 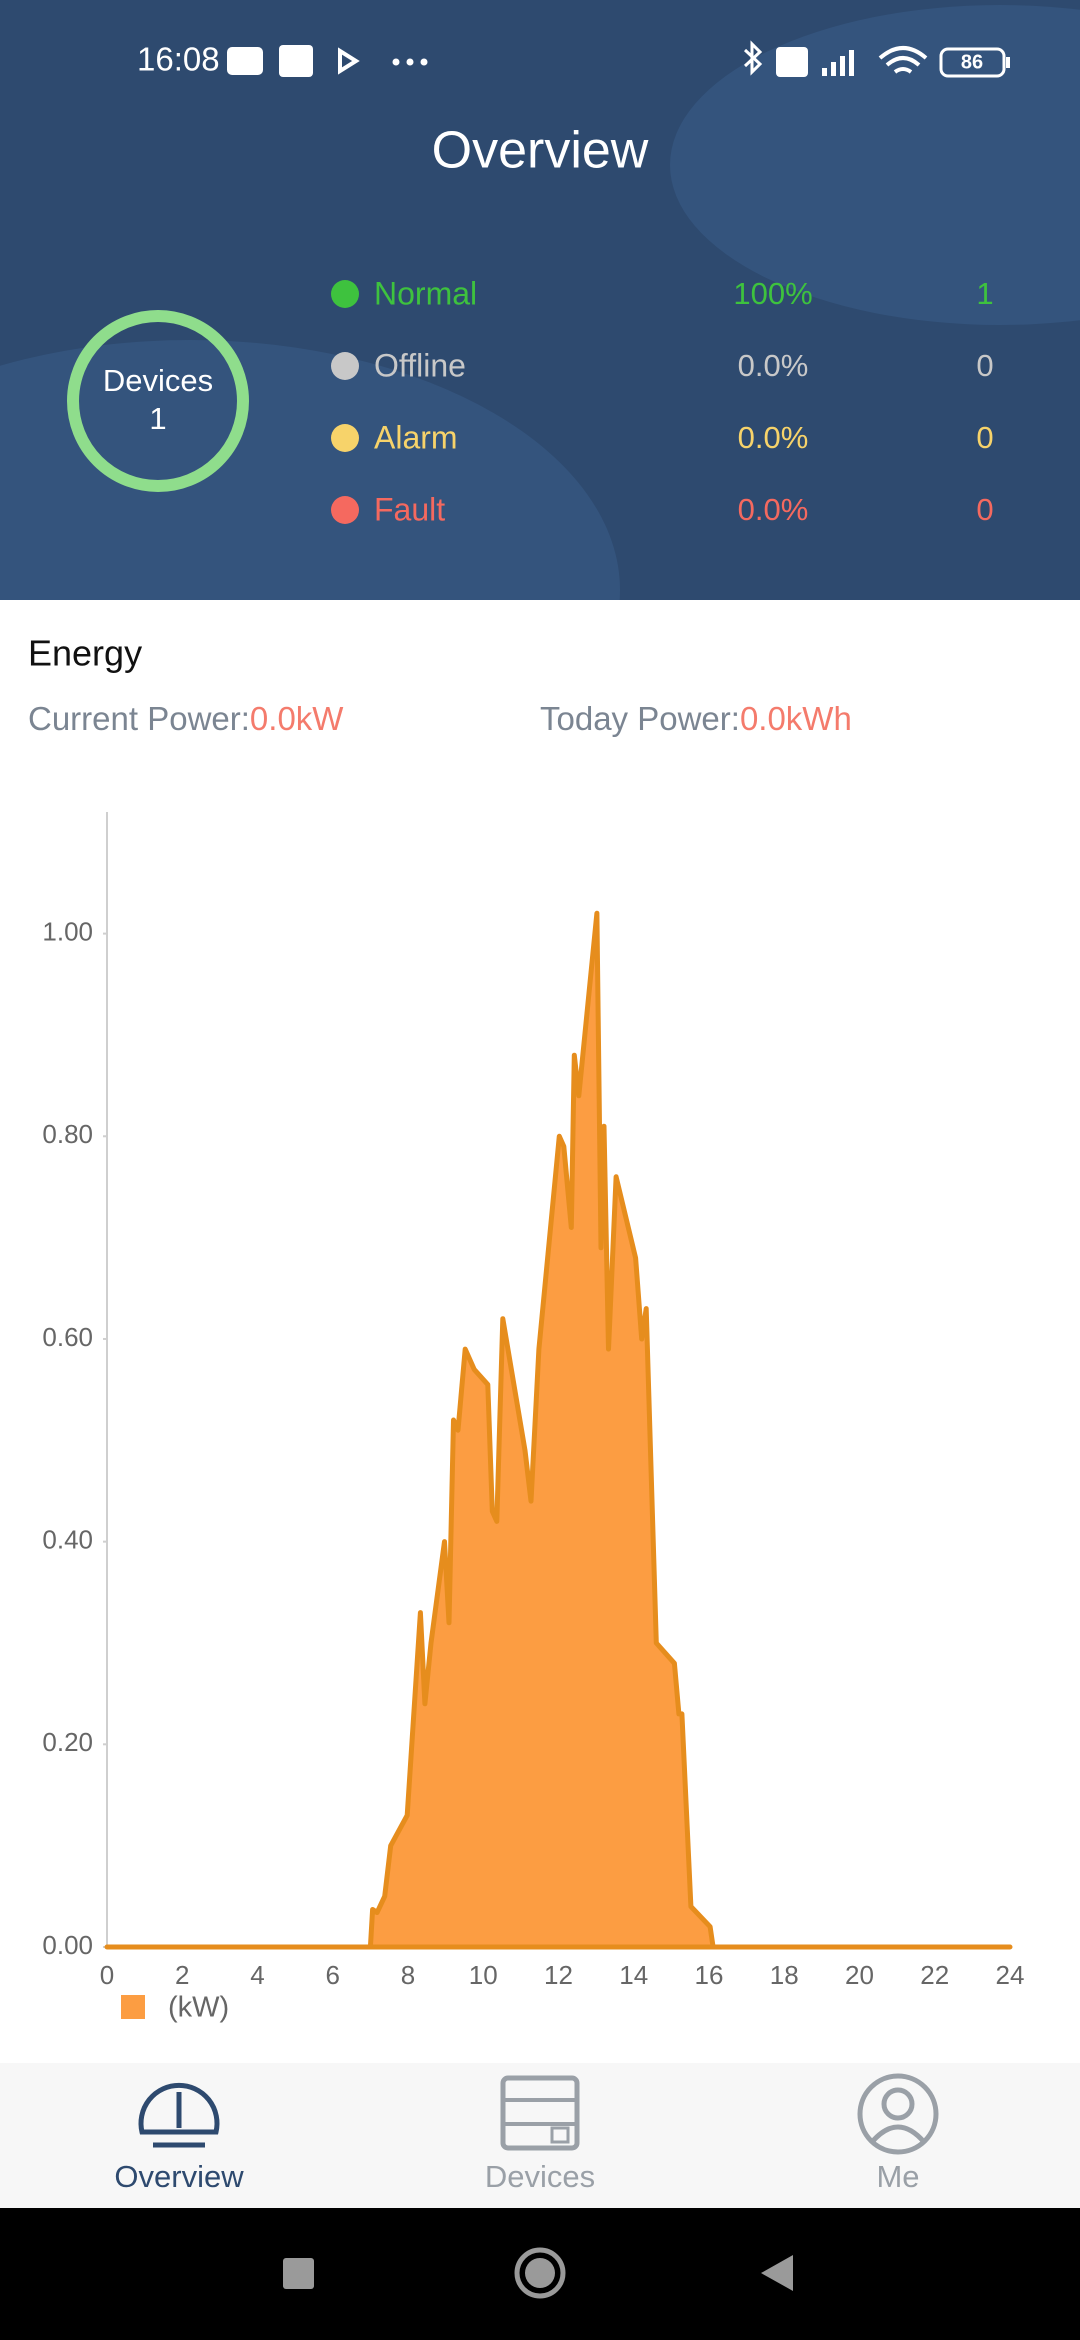 I want to click on battery-level: 86, so click(x=972, y=62).